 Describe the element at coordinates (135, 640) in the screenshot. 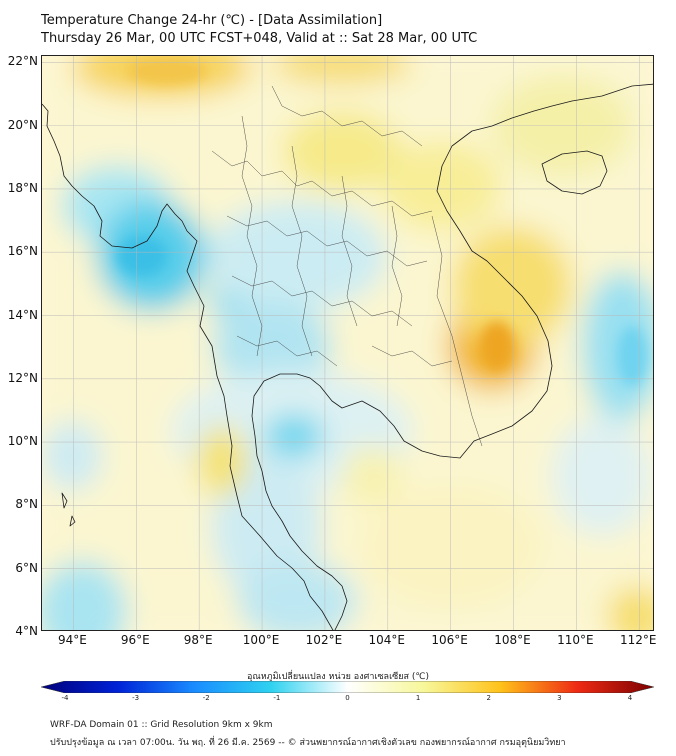

I see `x-tick-label: 96°E` at that location.